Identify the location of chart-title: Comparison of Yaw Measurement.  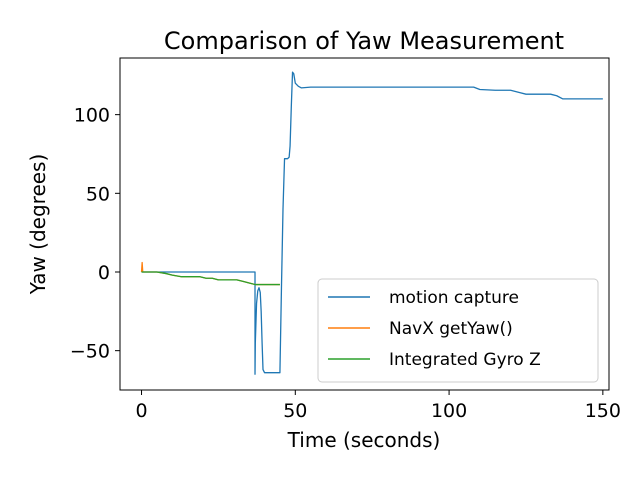
(364, 41).